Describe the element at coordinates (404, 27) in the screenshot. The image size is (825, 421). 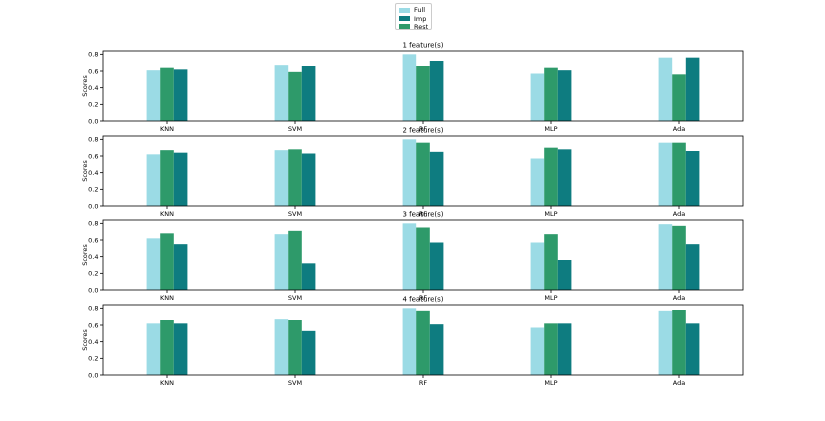
I see `legend-swatch-rest` at that location.